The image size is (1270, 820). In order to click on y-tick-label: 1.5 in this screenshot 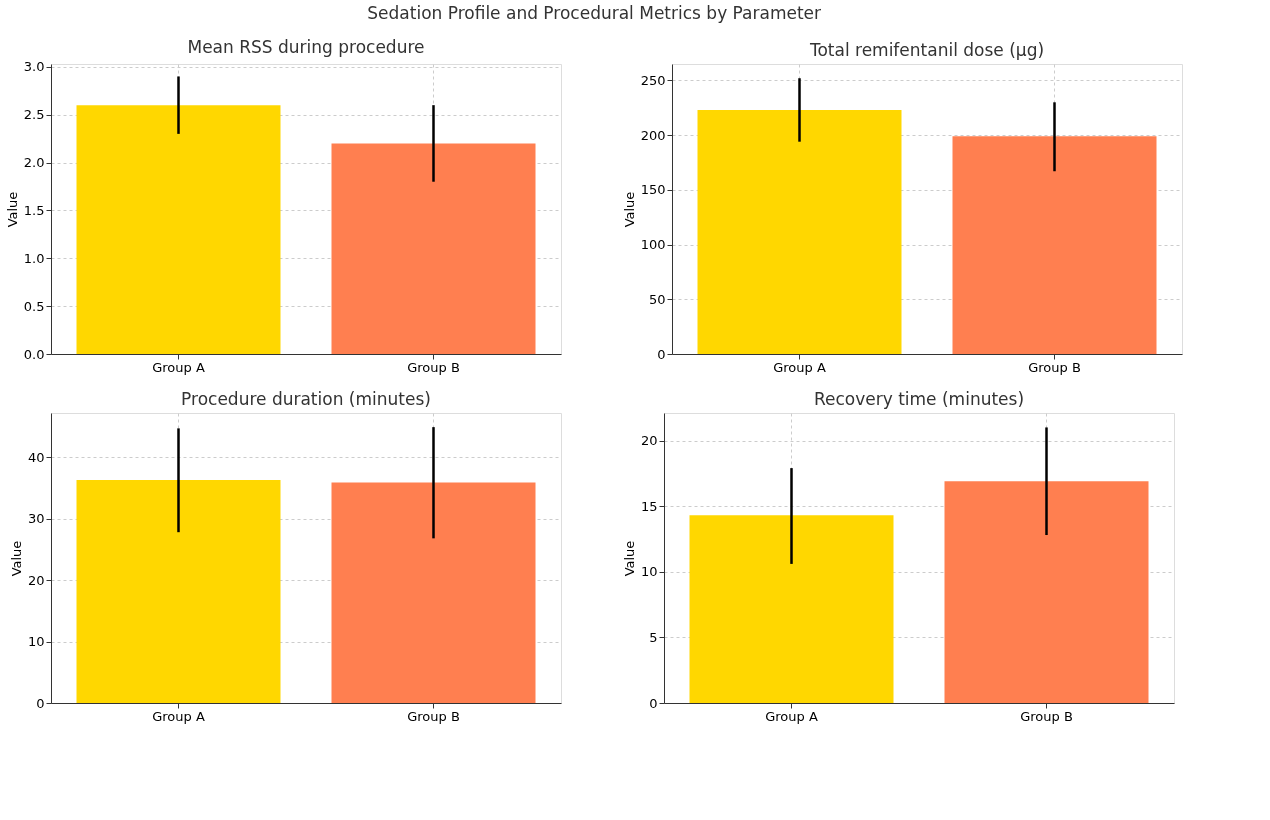, I will do `click(34, 210)`.